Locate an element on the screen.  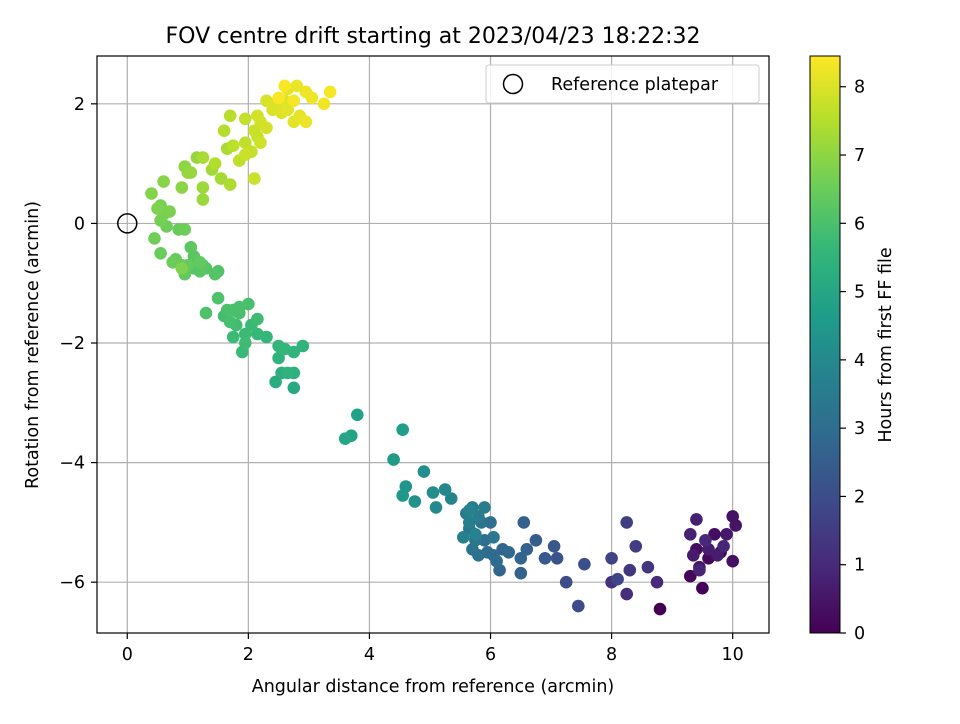
x-tick-label: 10 is located at coordinates (733, 655).